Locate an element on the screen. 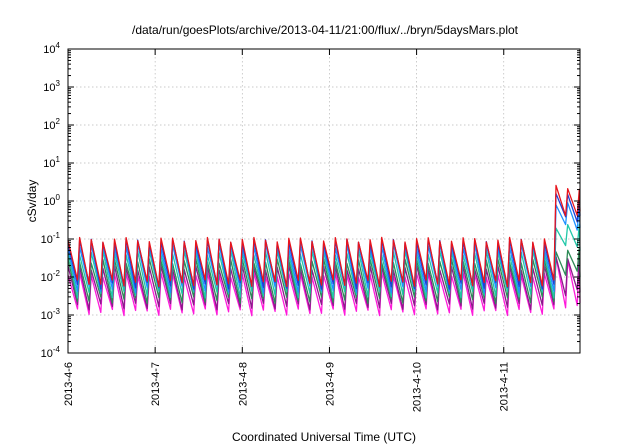  y-tick-label: 10³ is located at coordinates (51, 86).